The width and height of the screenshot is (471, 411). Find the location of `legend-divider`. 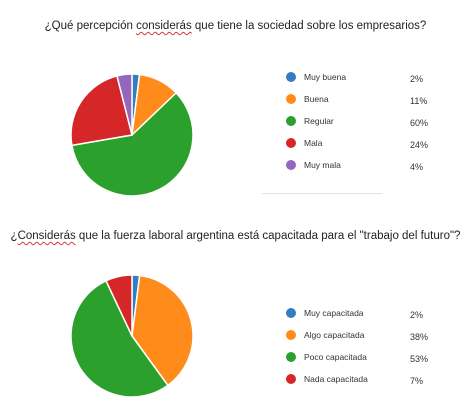

legend-divider is located at coordinates (322, 193).